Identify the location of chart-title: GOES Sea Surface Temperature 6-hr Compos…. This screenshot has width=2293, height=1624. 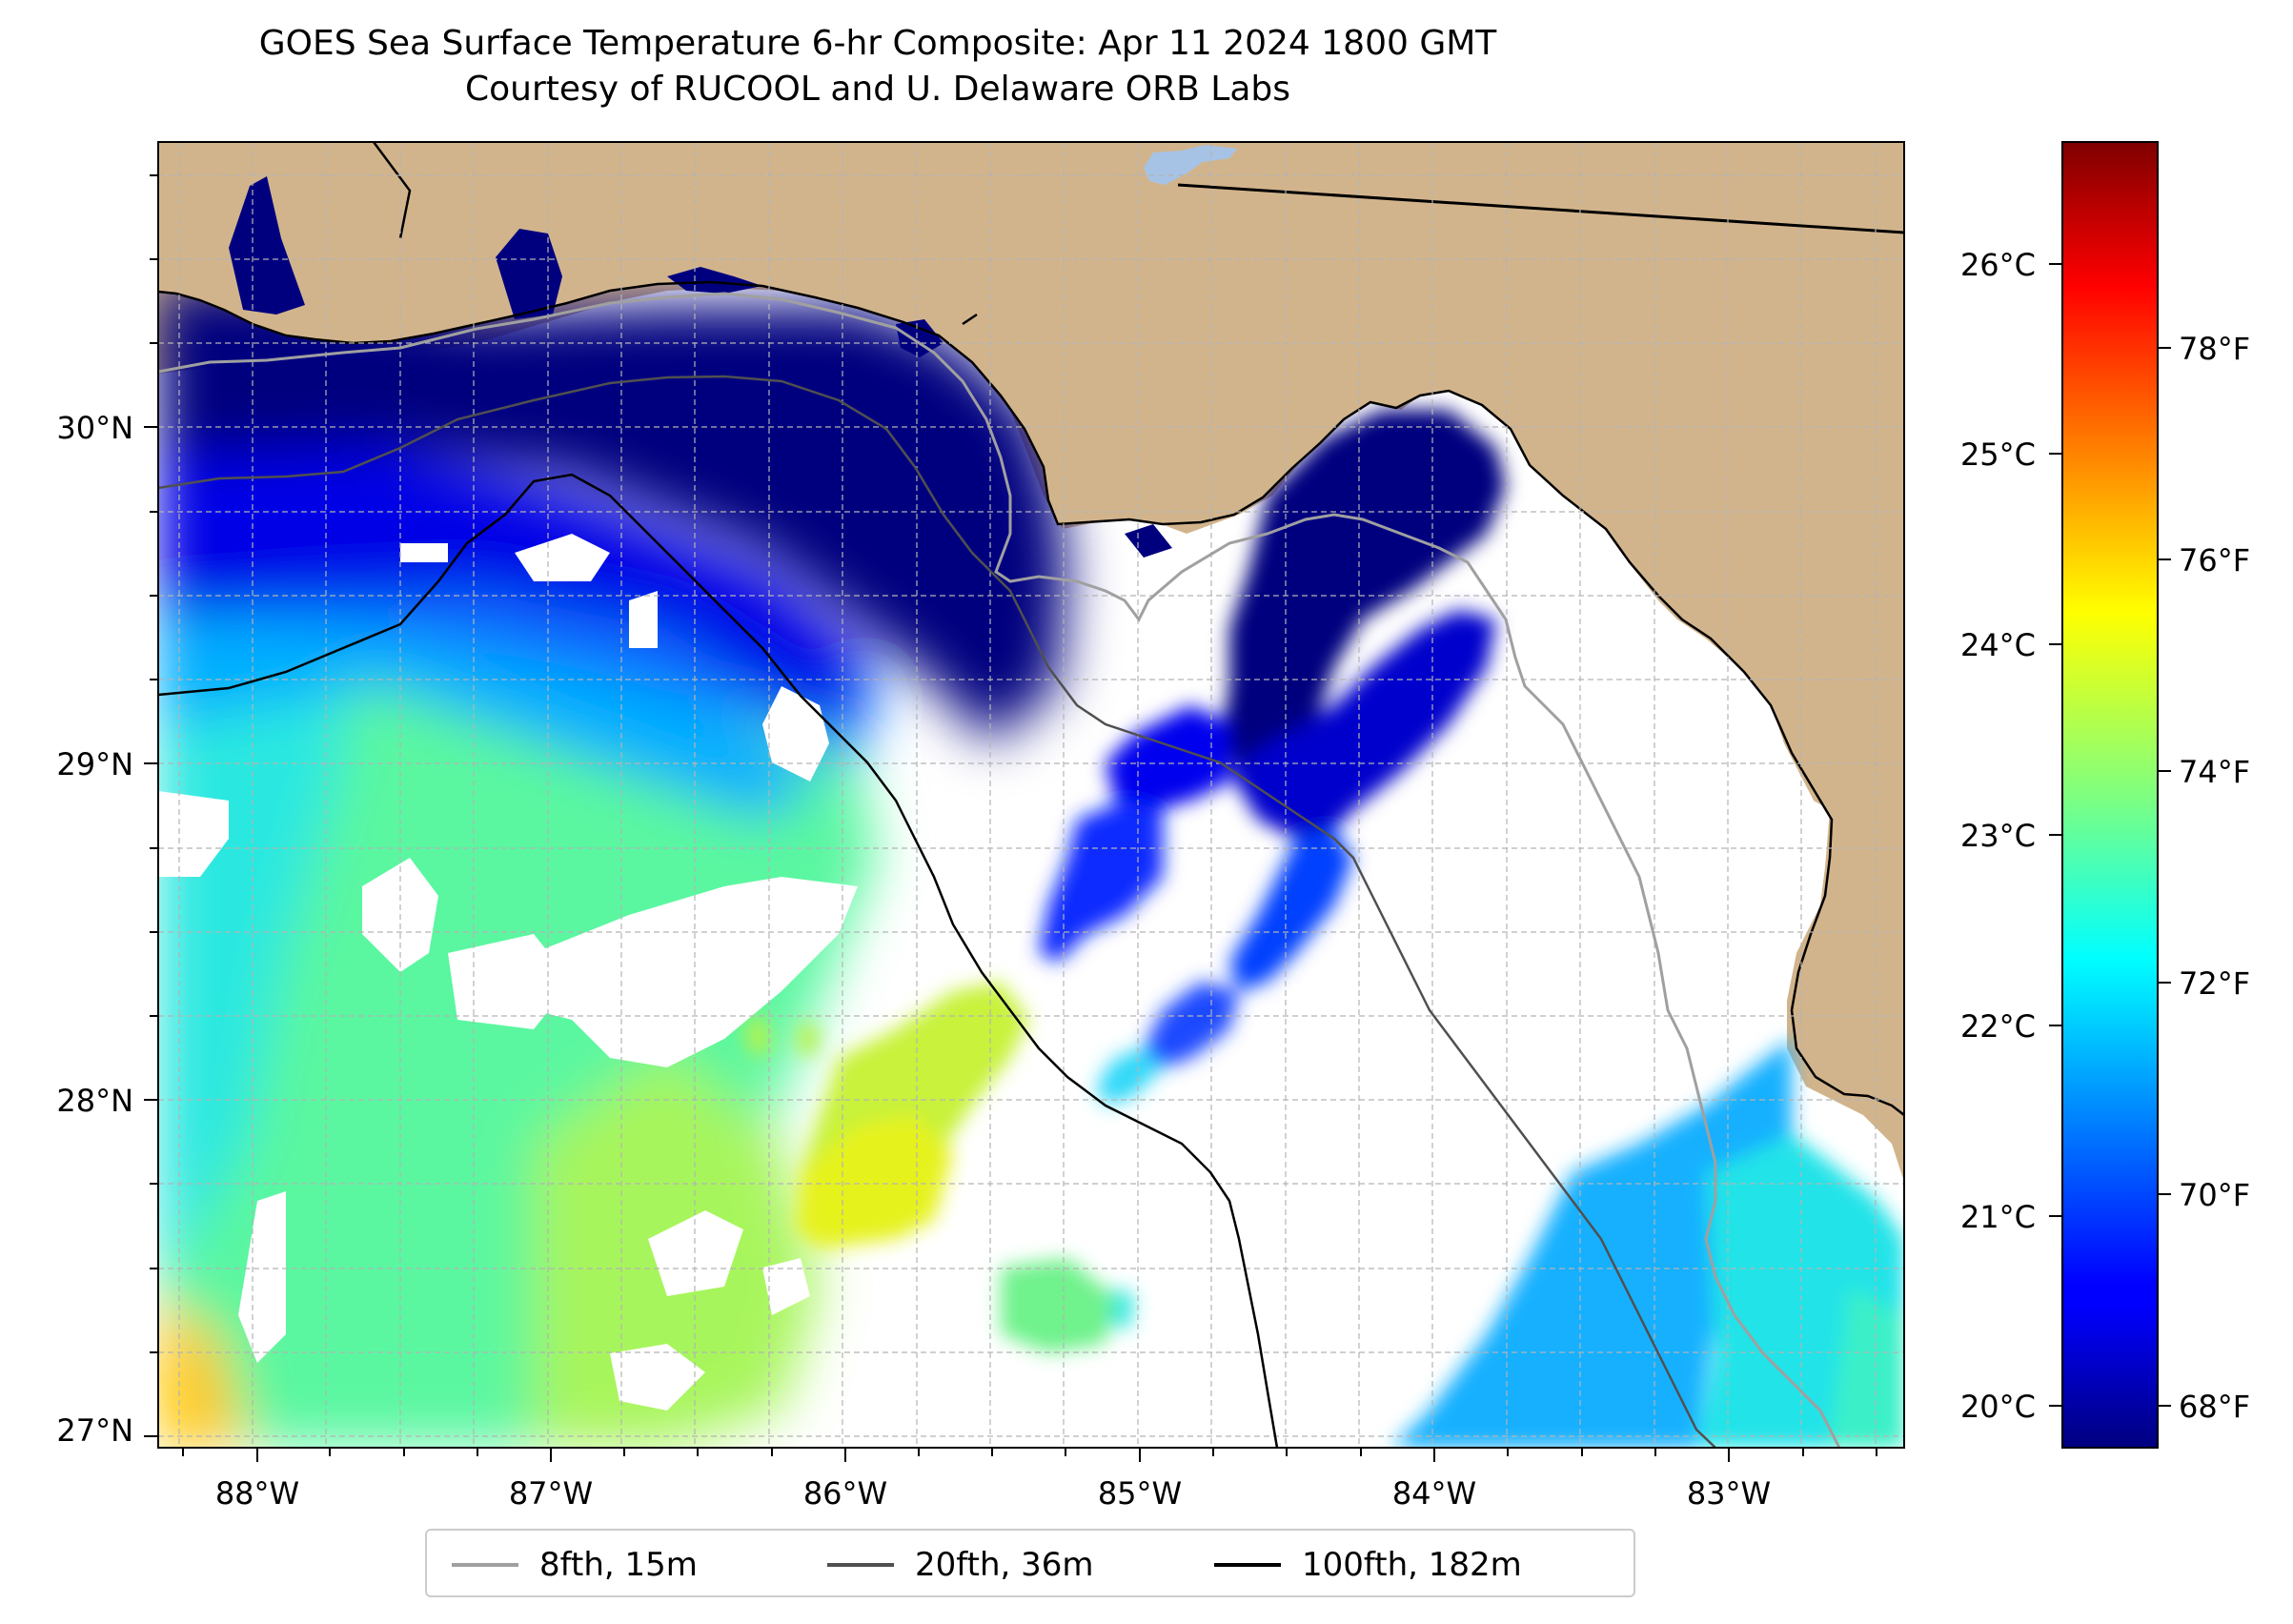
(878, 66).